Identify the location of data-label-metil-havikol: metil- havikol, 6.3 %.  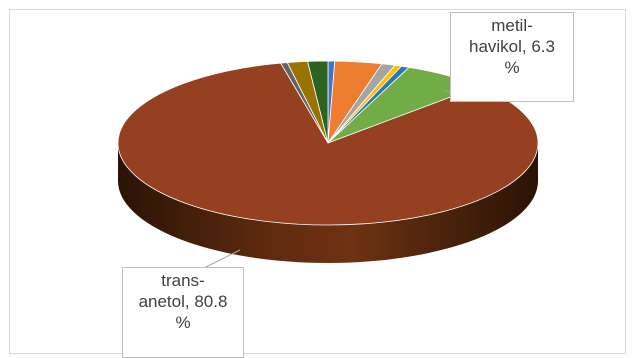
(512, 57).